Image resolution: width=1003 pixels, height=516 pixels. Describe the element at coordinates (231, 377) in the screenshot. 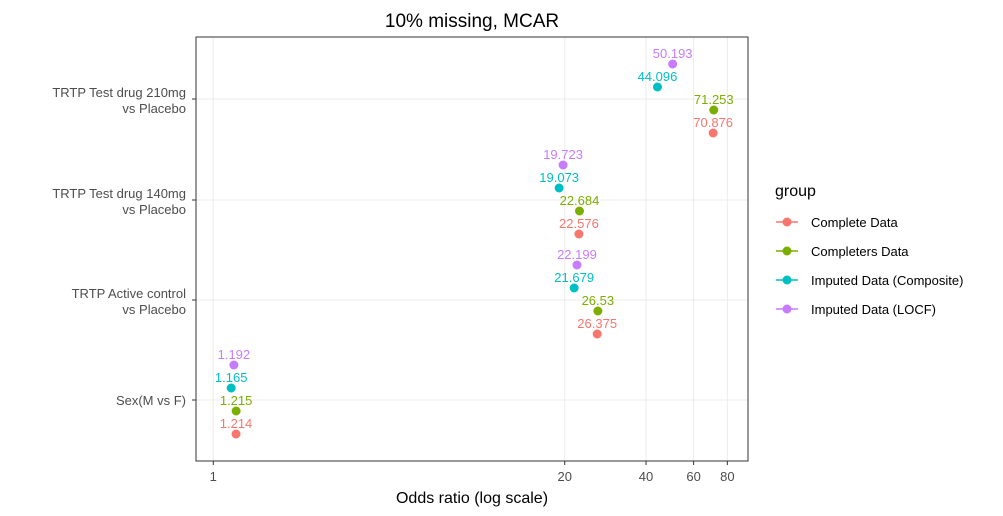

I see `data-label: 1.165` at that location.